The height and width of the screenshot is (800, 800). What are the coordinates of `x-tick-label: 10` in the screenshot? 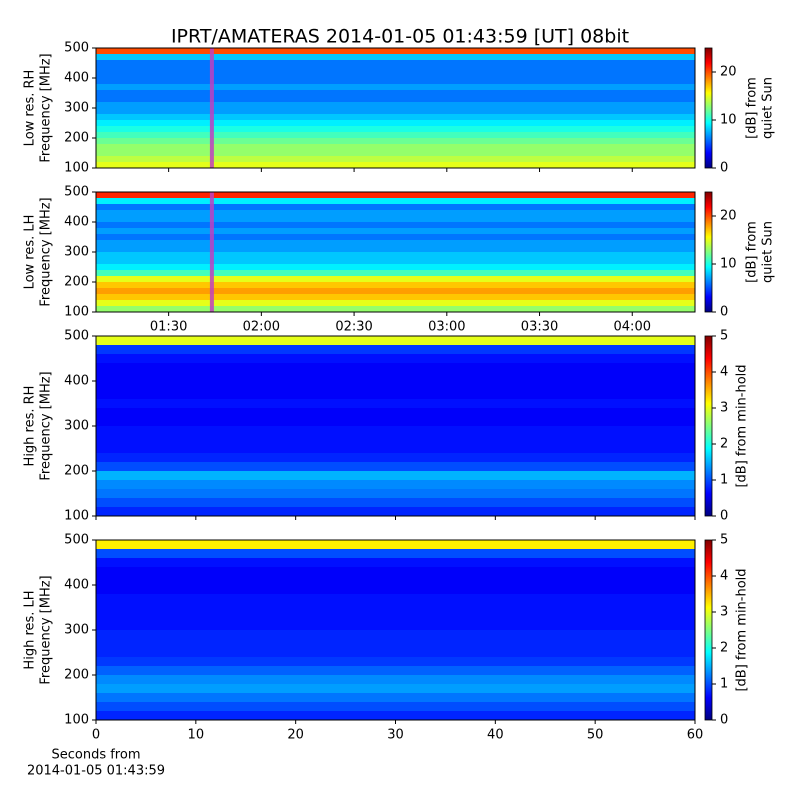 It's located at (196, 735).